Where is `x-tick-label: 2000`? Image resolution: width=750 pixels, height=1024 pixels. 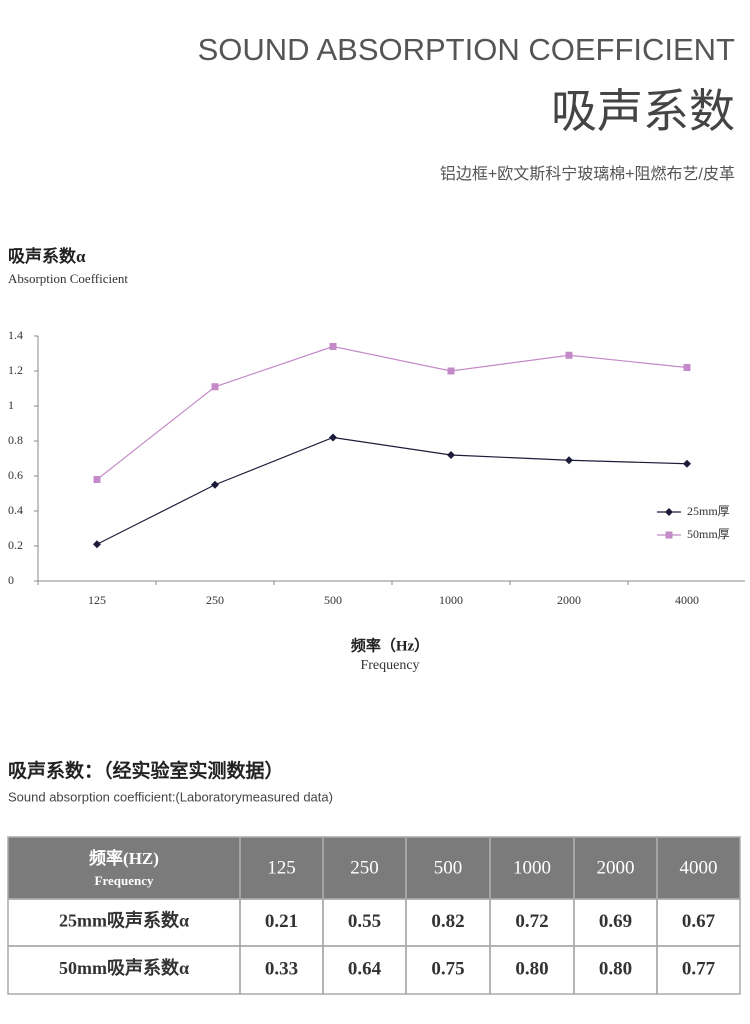 x-tick-label: 2000 is located at coordinates (569, 600).